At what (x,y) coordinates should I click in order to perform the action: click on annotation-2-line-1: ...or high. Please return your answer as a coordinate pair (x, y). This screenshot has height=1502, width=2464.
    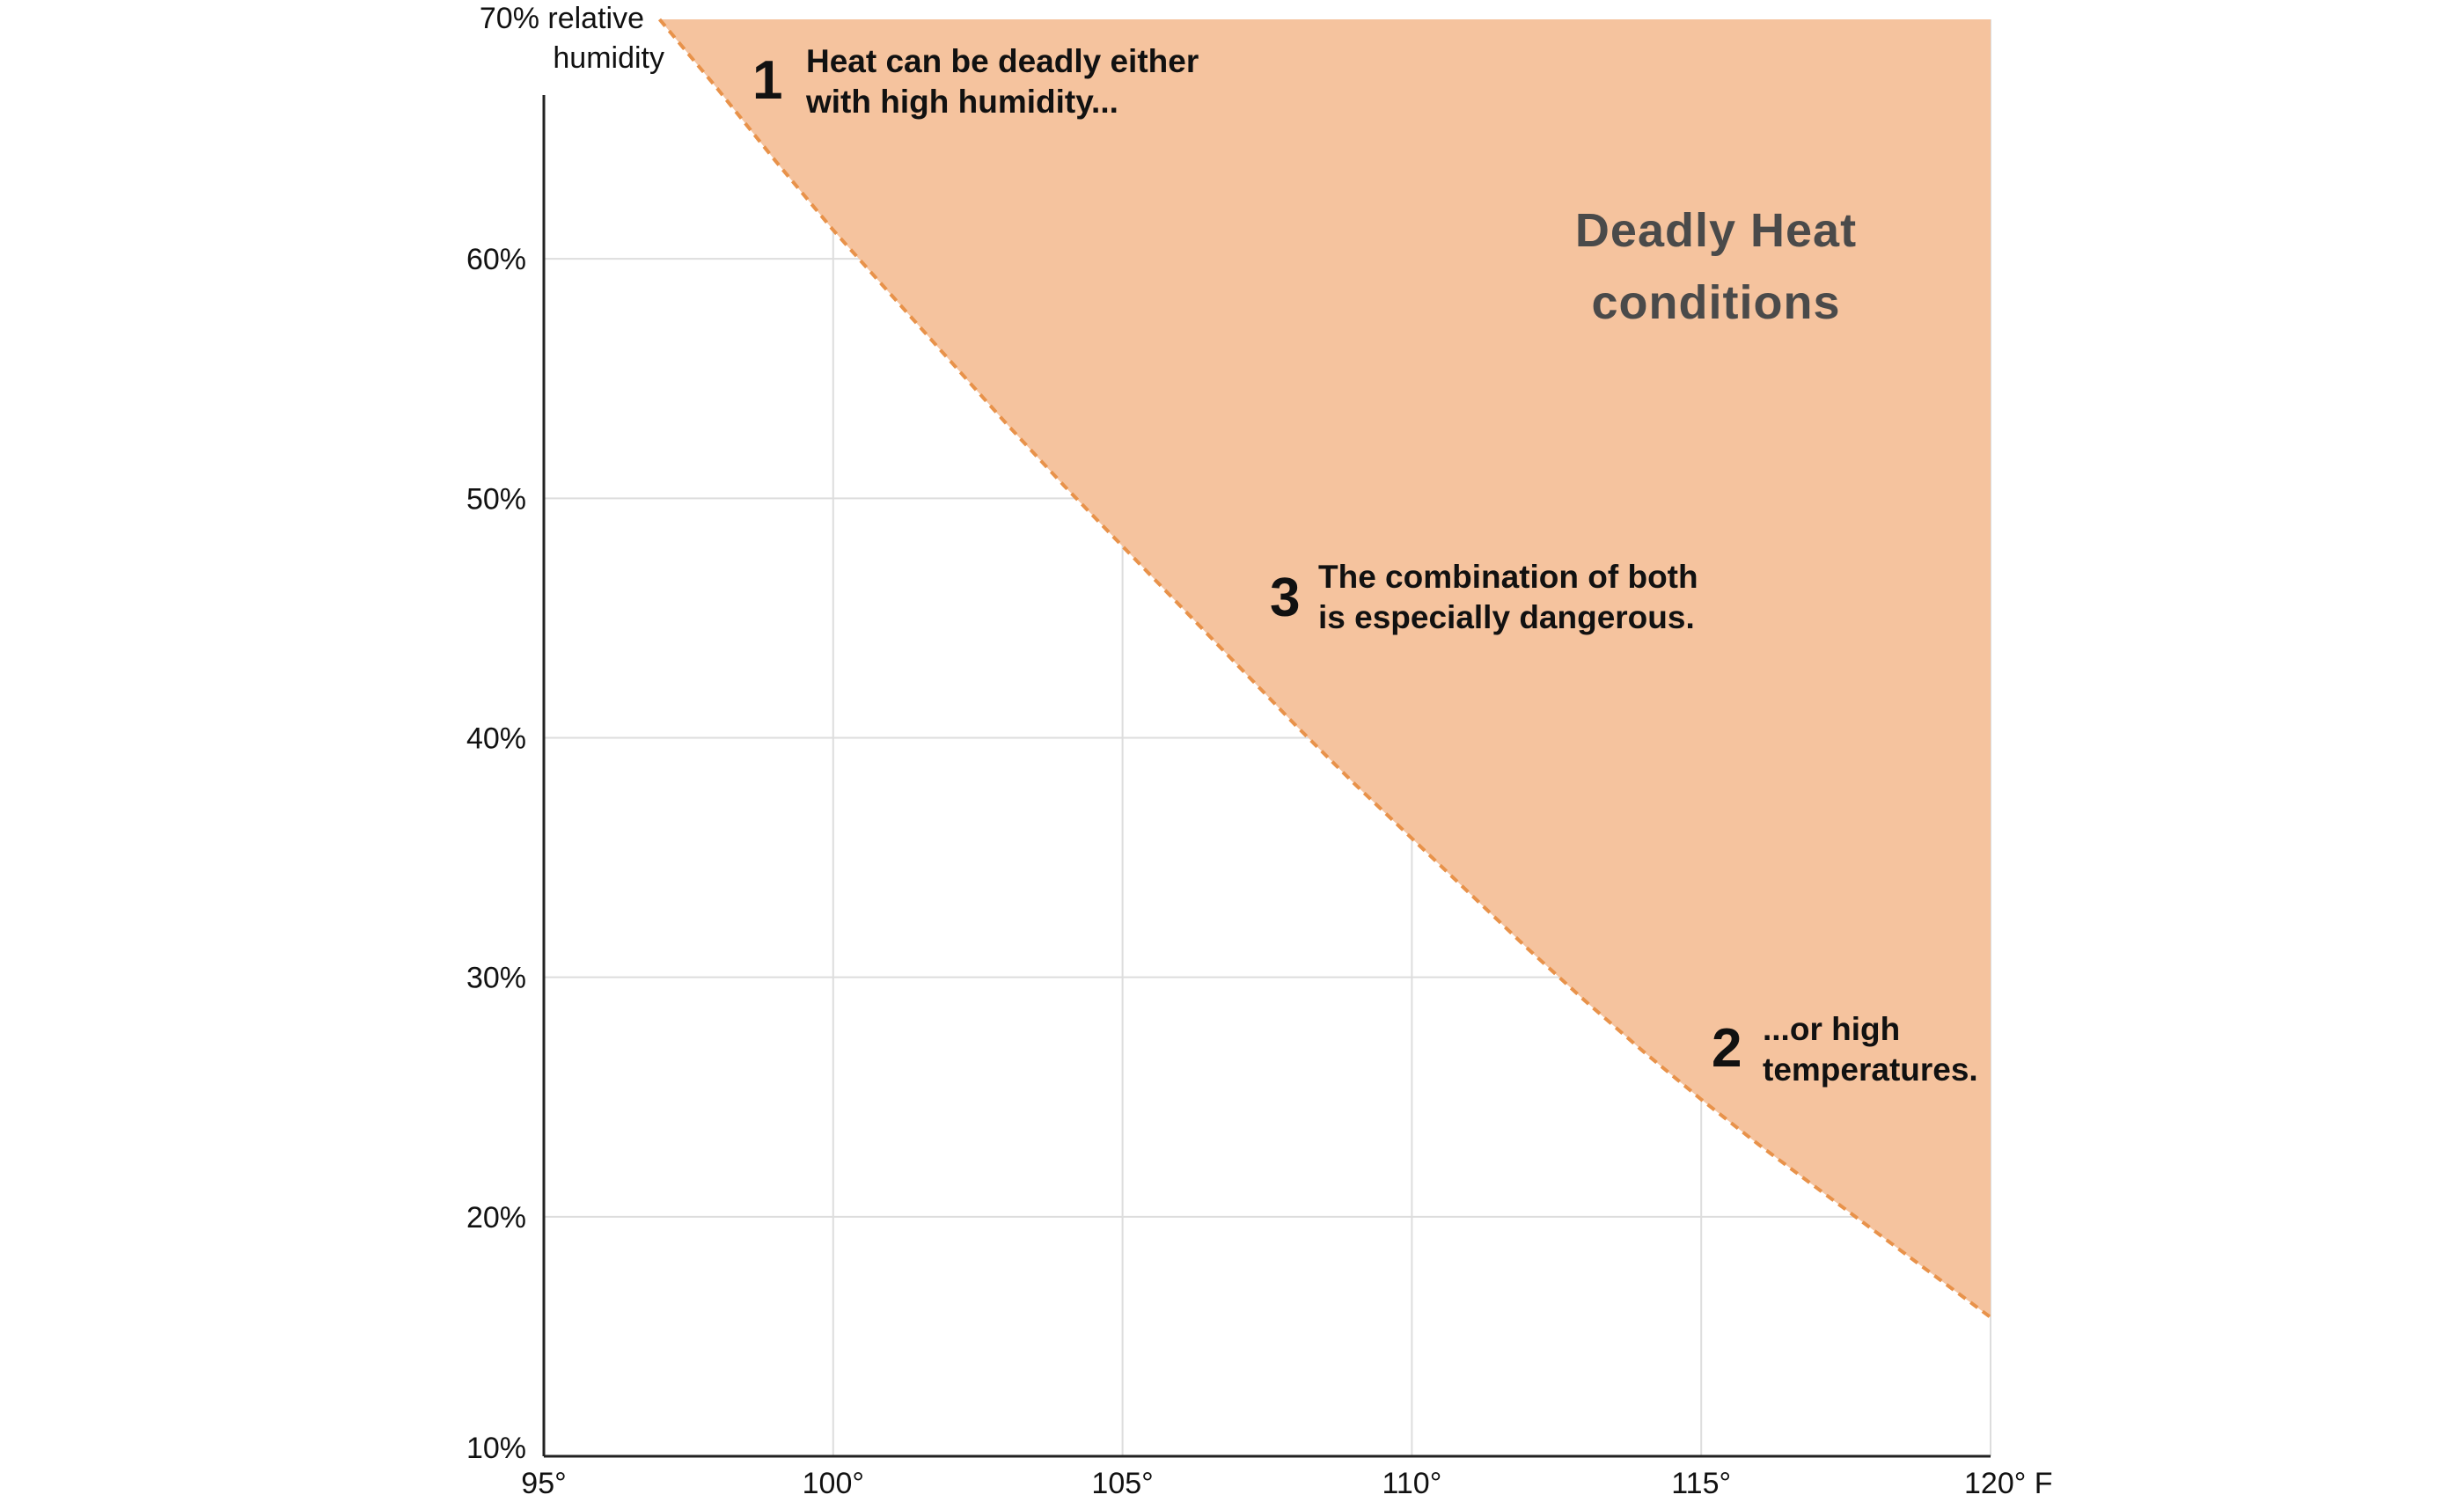
    Looking at the image, I should click on (1831, 1029).